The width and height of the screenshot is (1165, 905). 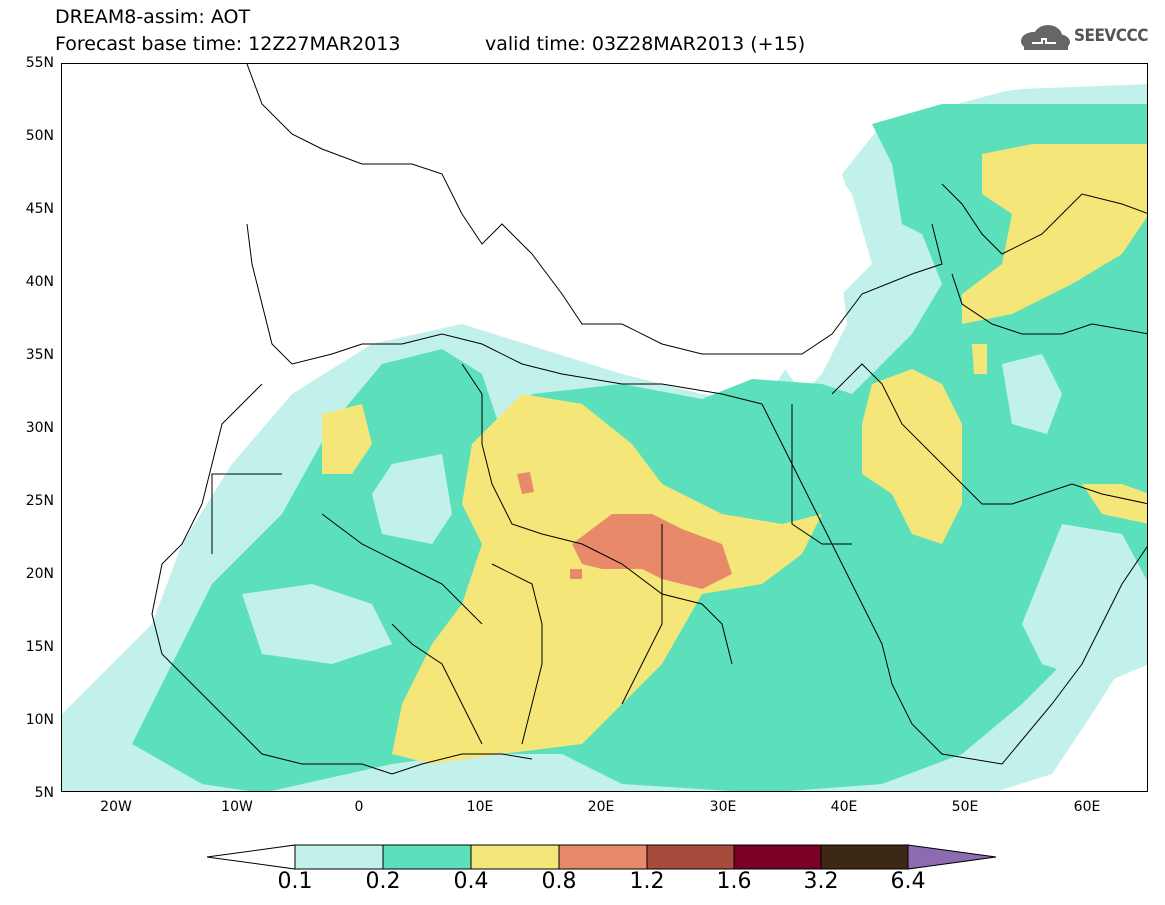 What do you see at coordinates (821, 881) in the screenshot?
I see `colorbar-label-3.2: 3.2` at bounding box center [821, 881].